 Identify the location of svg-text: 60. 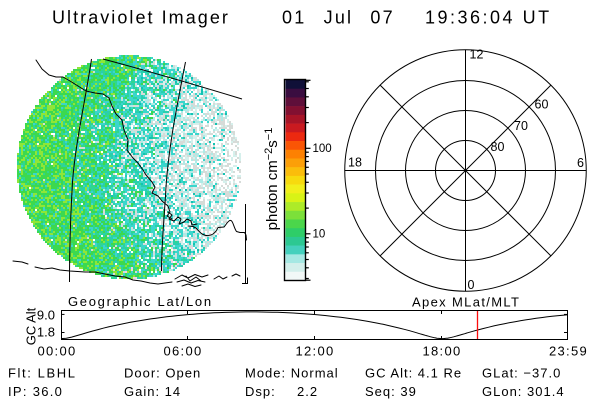
(542, 105).